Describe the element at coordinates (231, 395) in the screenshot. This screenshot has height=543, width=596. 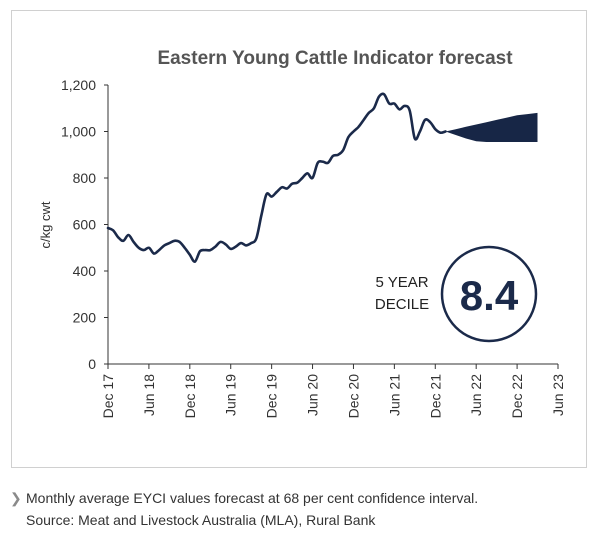
I see `x-tick-label: Jun 19` at that location.